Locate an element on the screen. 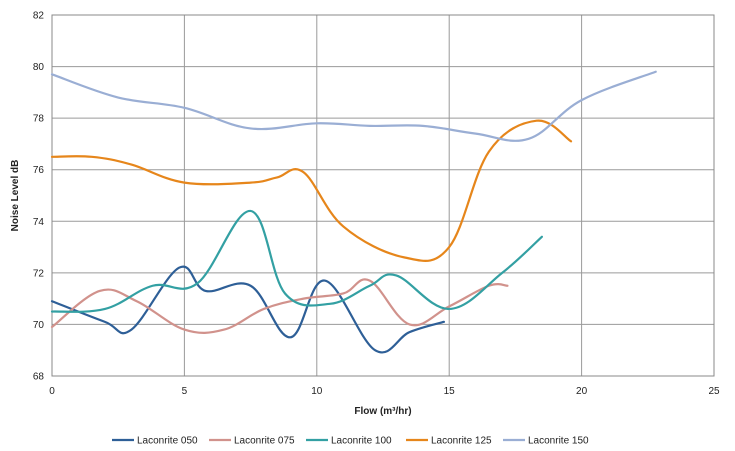  legend-label: Laconrite 075 is located at coordinates (264, 441).